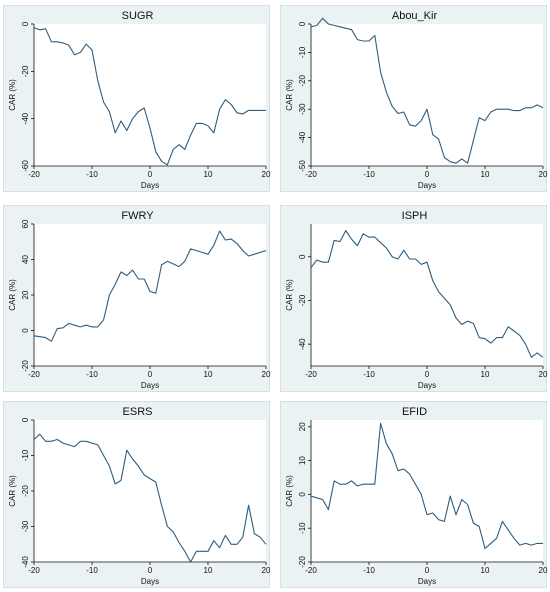 This screenshot has height=592, width=550. What do you see at coordinates (302, 460) in the screenshot?
I see `y-tick-label: 10` at bounding box center [302, 460].